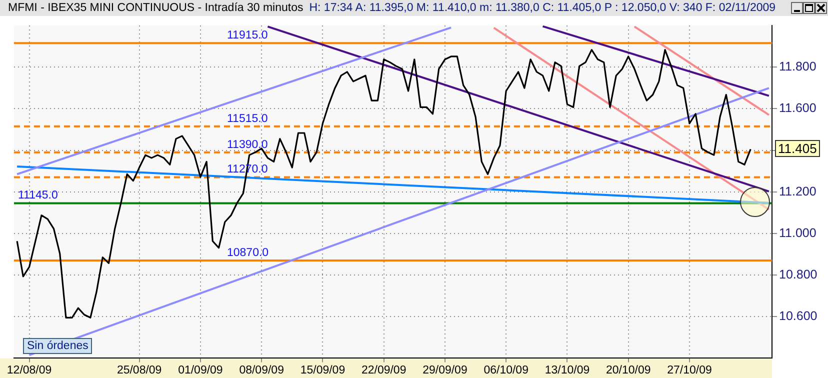 The width and height of the screenshot is (828, 378). I want to click on text: 11.405, so click(797, 149).